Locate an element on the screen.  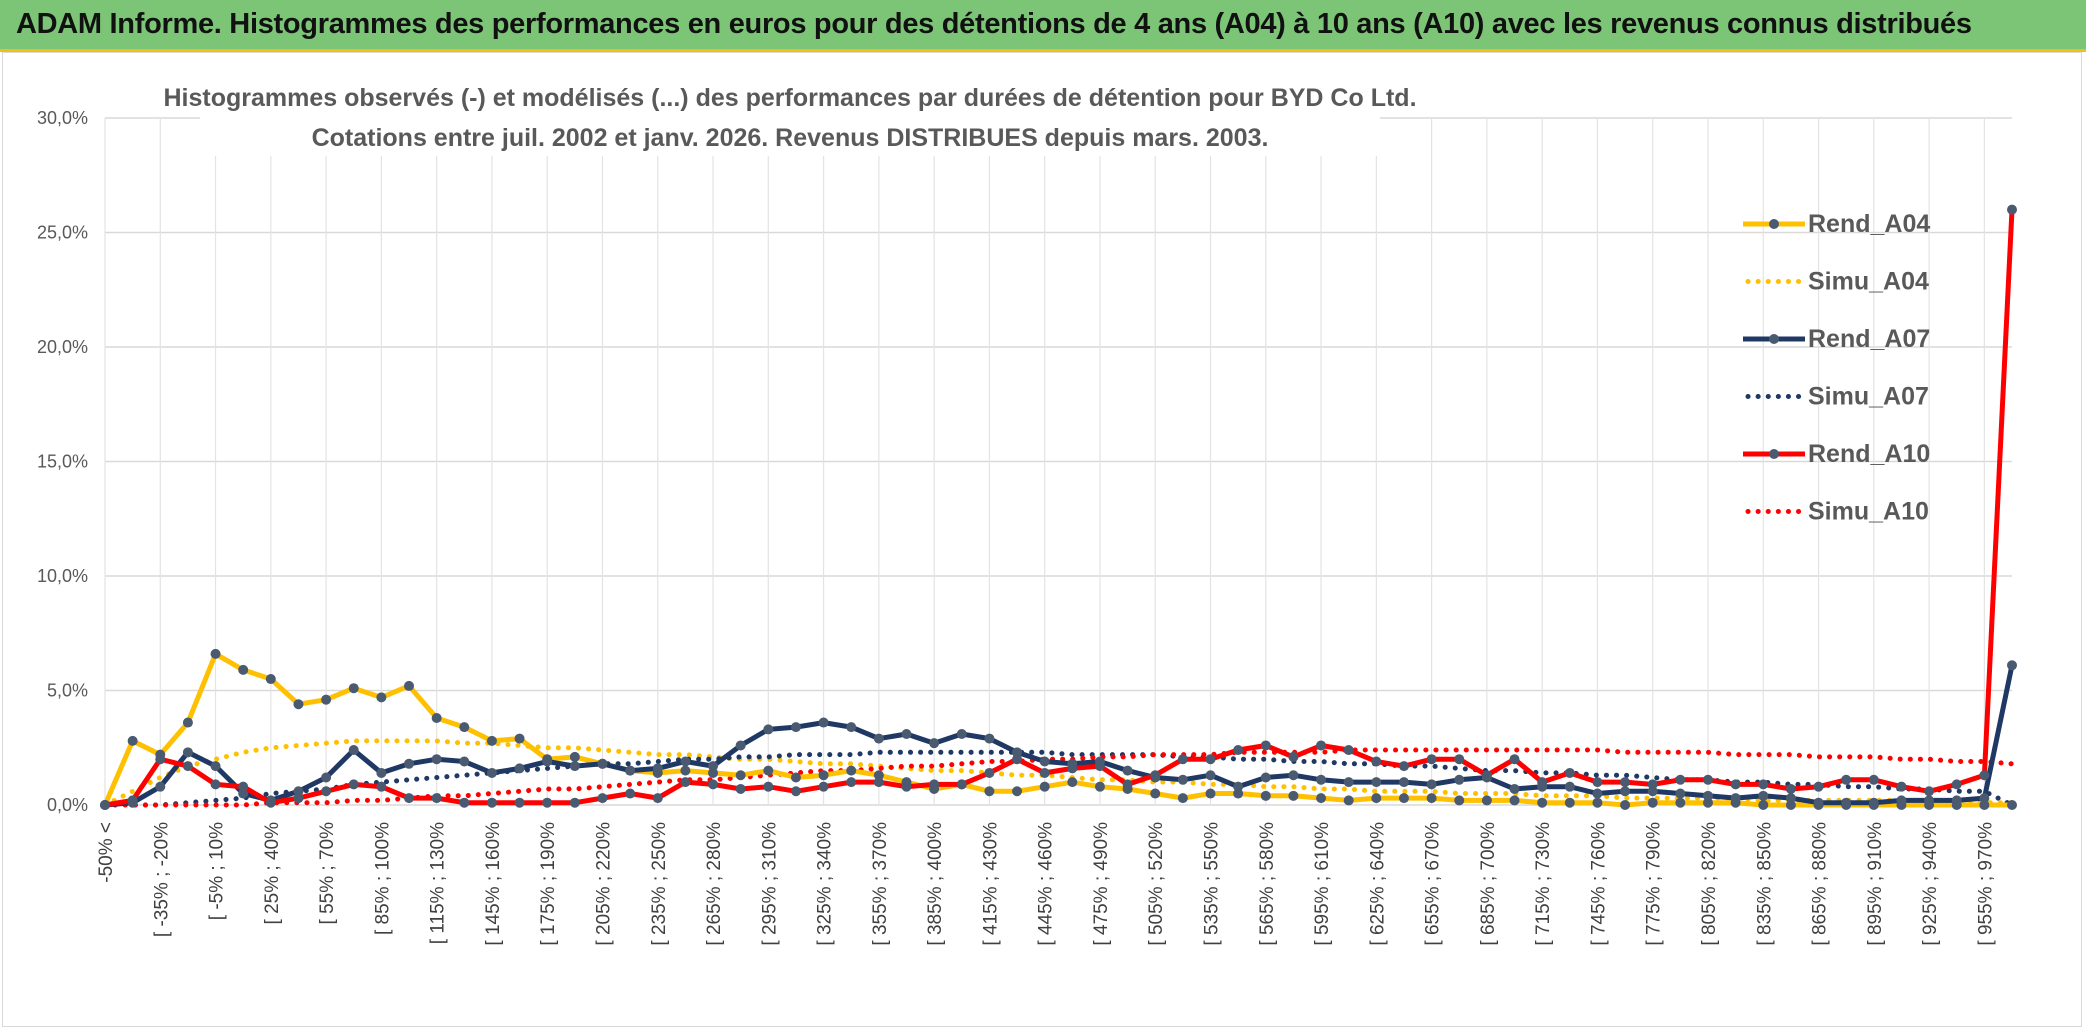
x-tick-label: [ 445% ; 460% is located at coordinates (1046, 884).